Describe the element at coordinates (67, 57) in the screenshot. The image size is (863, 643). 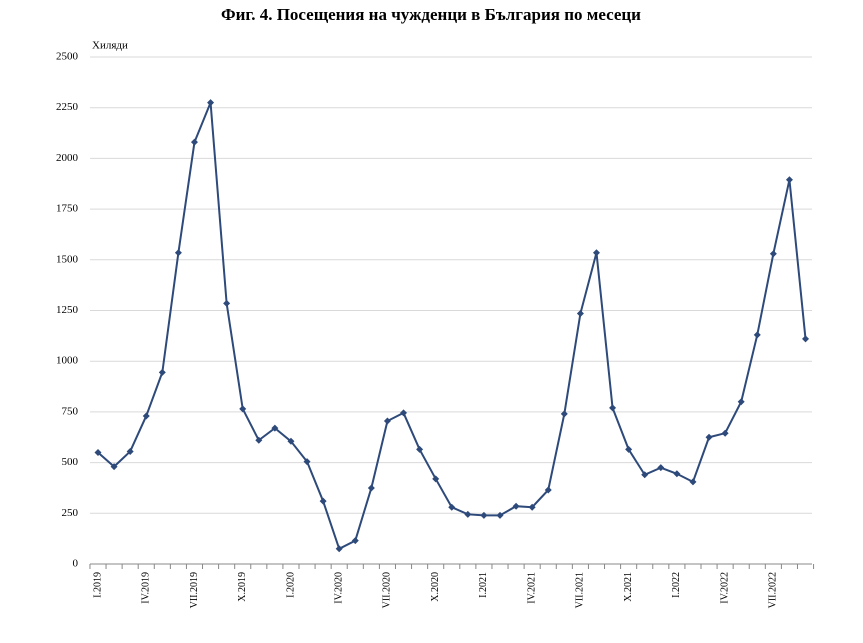
I see `y-tick-label: 2500` at that location.